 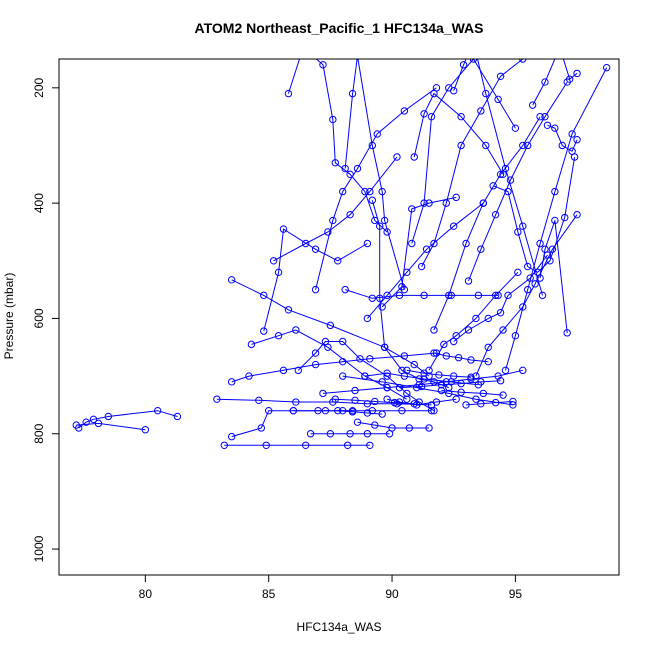 I want to click on y-tick-label: 600, so click(x=39, y=318).